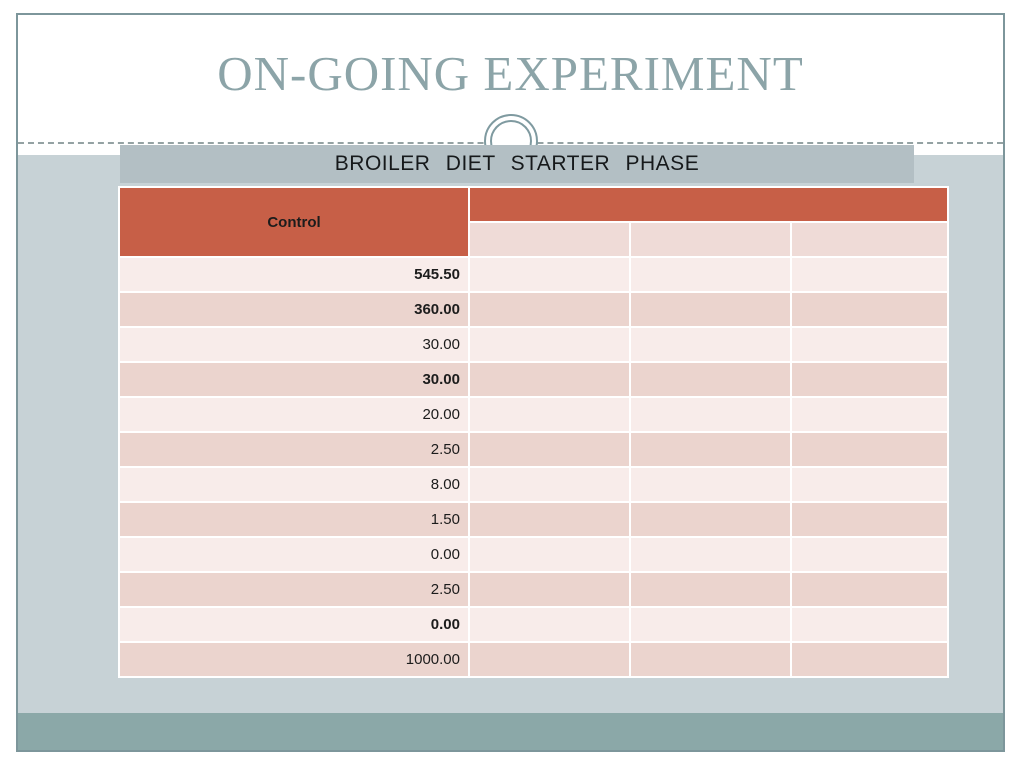  I want to click on control-value: 8.00, so click(294, 484).